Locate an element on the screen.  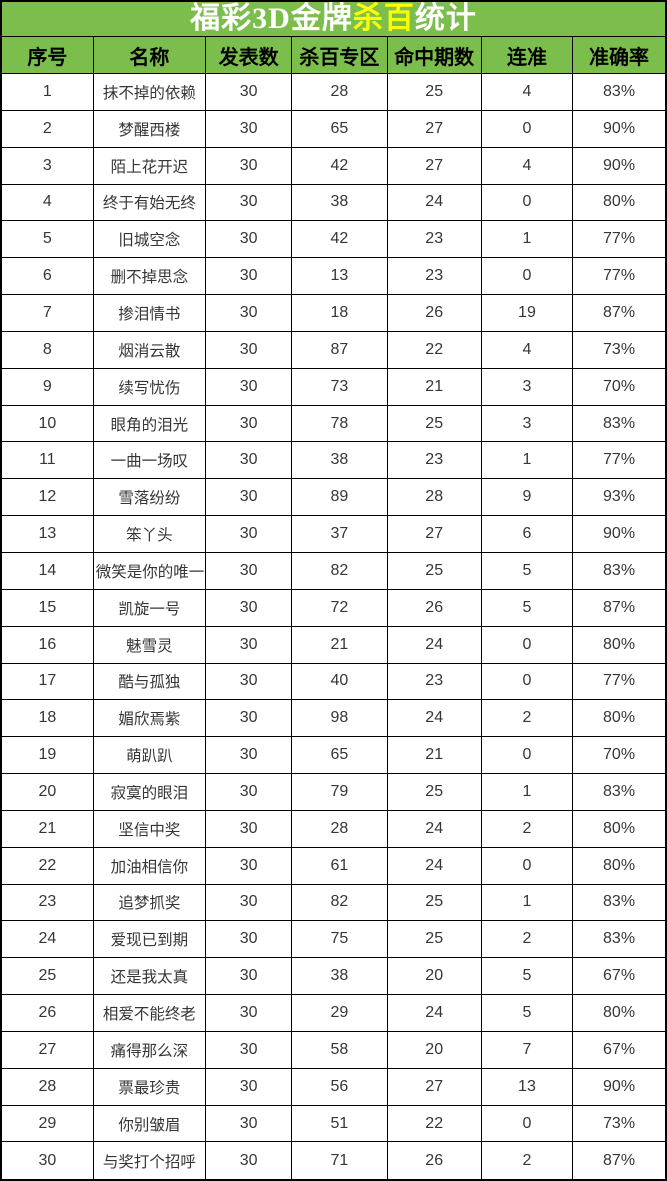
table-row: 14 微笑是你的唯一 30 82 25 5 83% is located at coordinates (333, 570).